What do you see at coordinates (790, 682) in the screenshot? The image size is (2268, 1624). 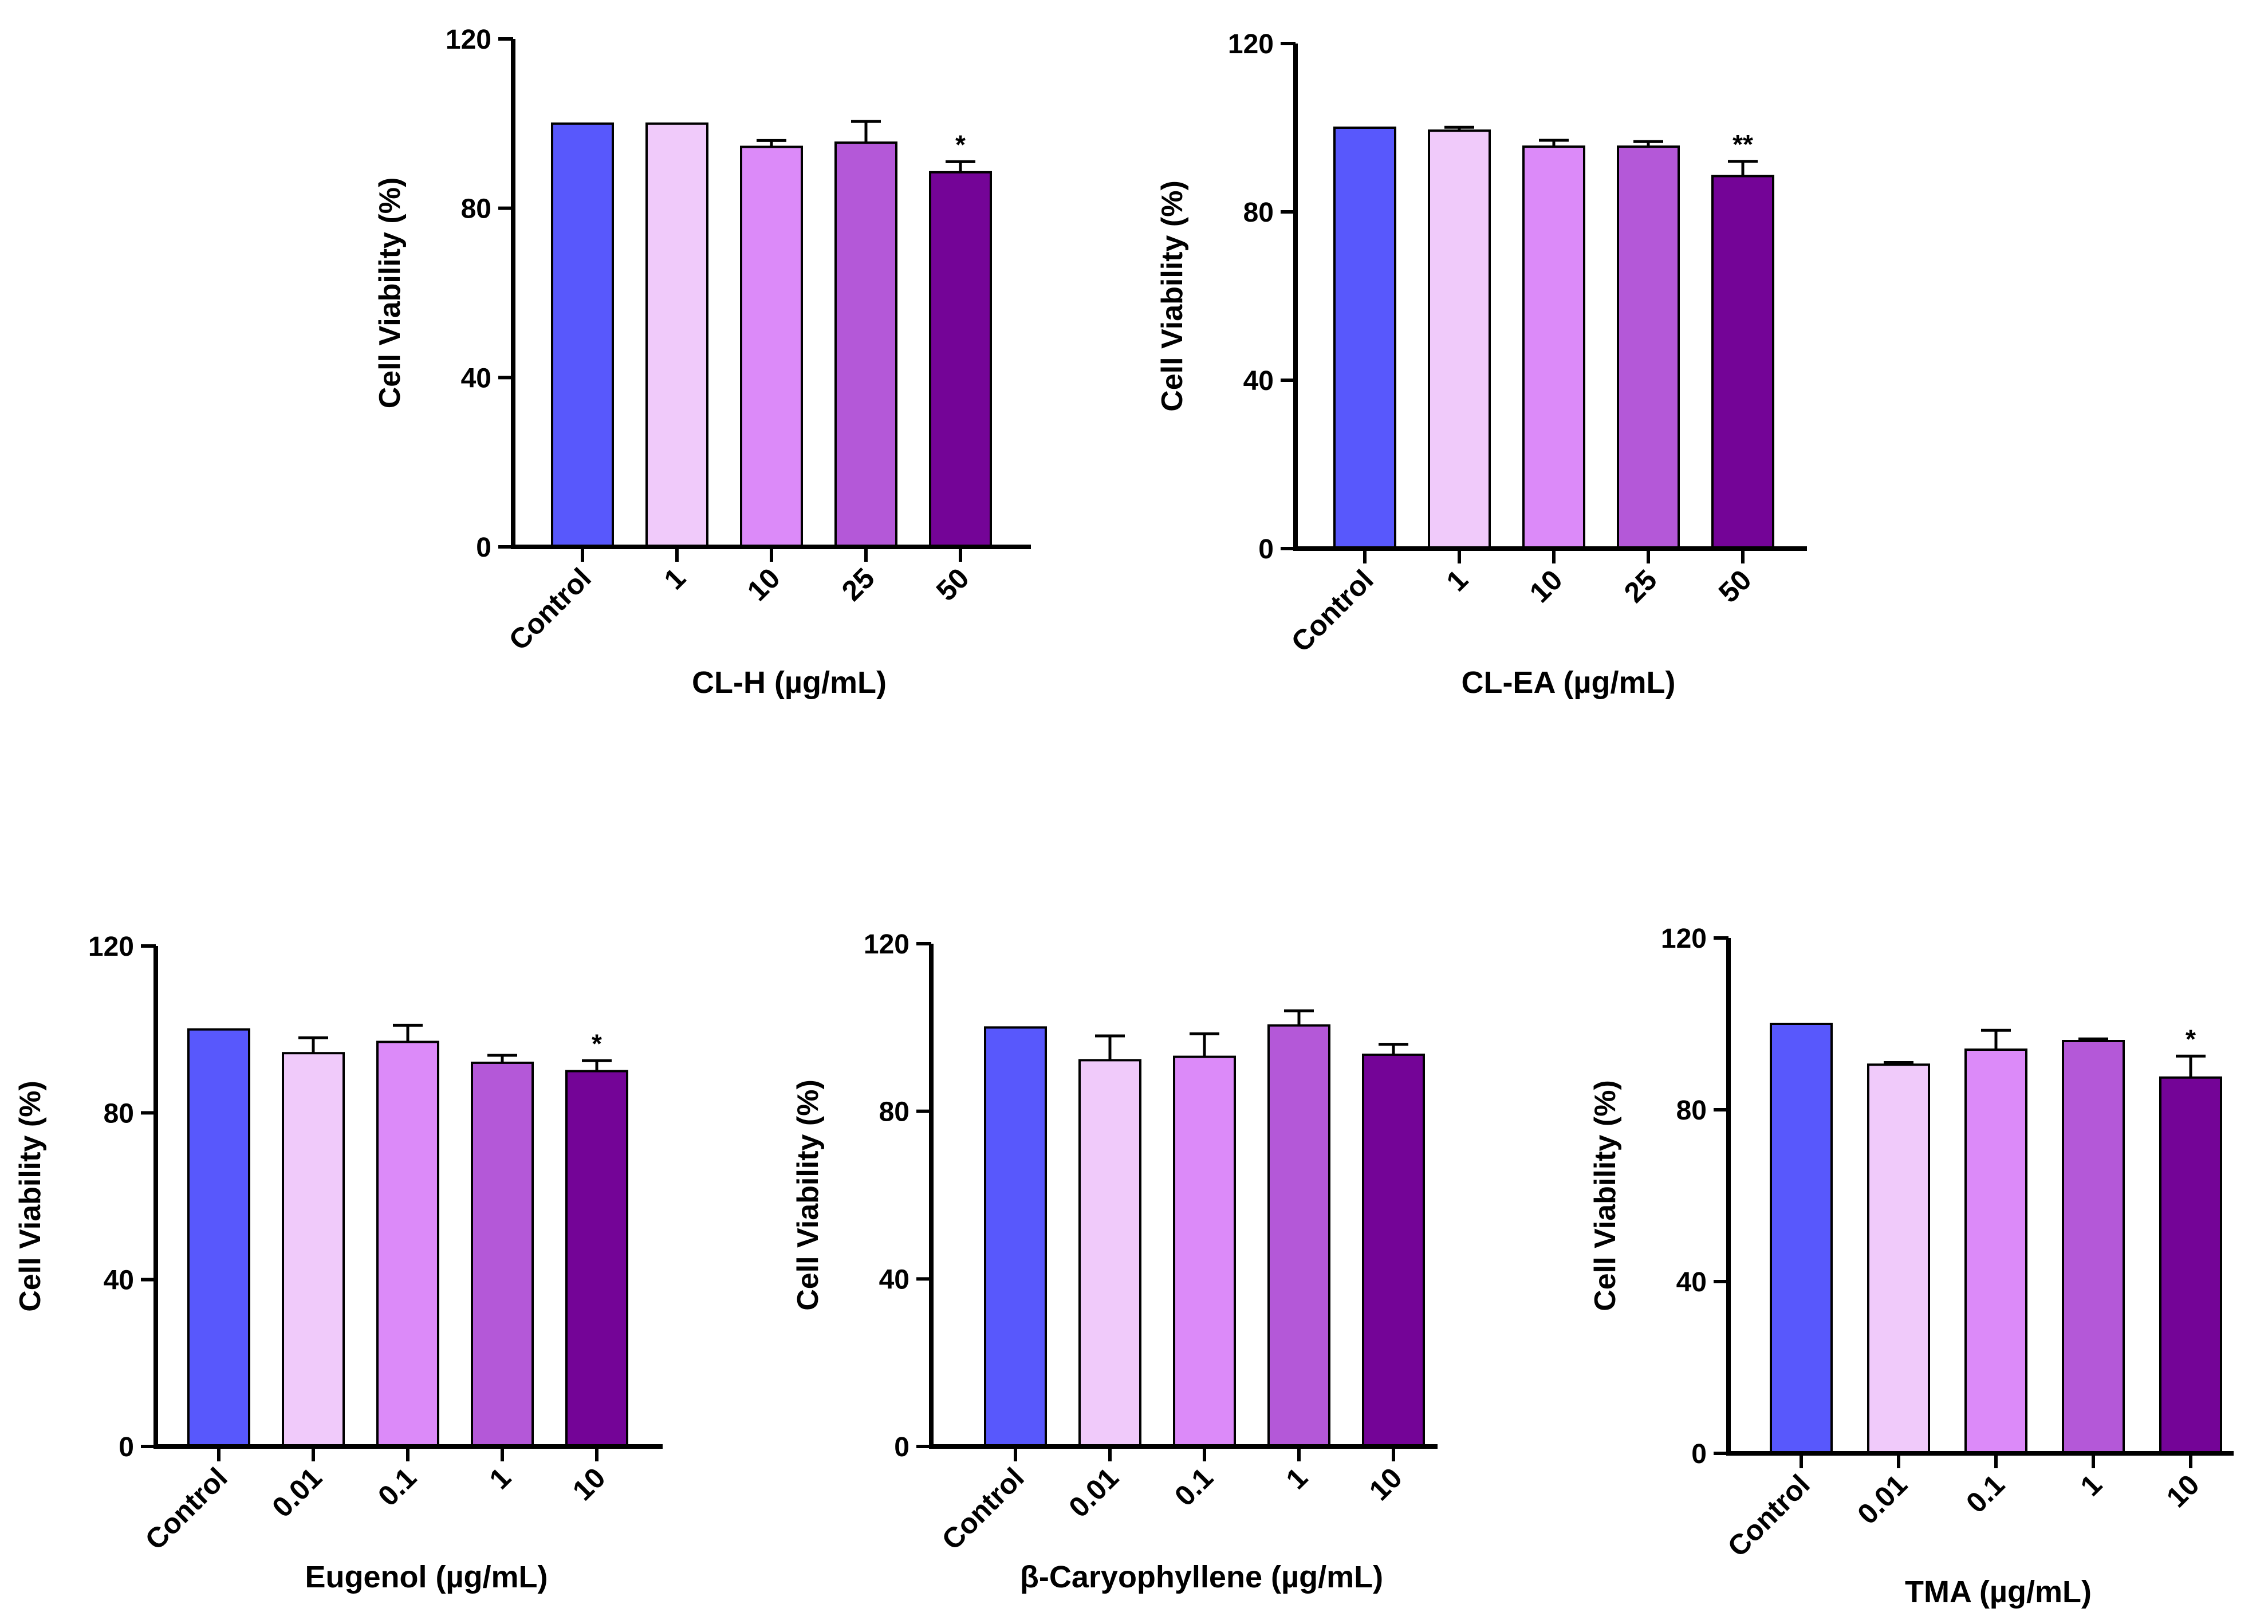 I see `x-axis-title: CL-H (µg/mL)` at bounding box center [790, 682].